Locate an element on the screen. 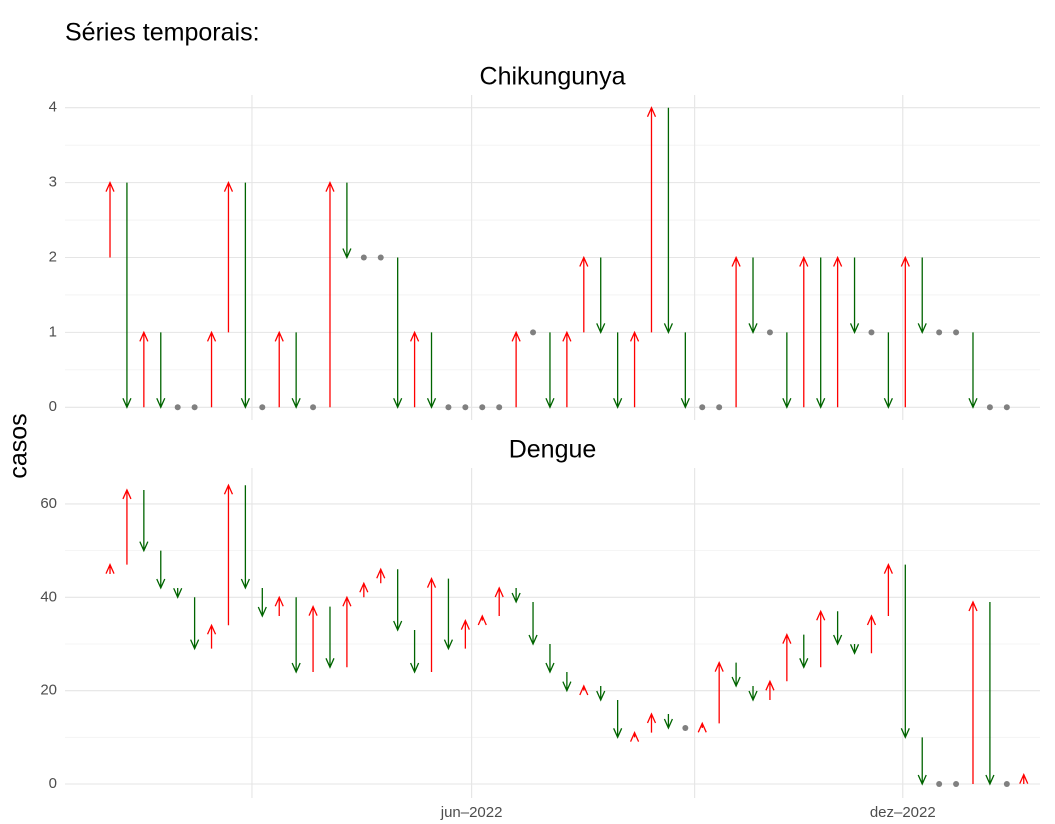  facet-title: Dengue is located at coordinates (553, 450).